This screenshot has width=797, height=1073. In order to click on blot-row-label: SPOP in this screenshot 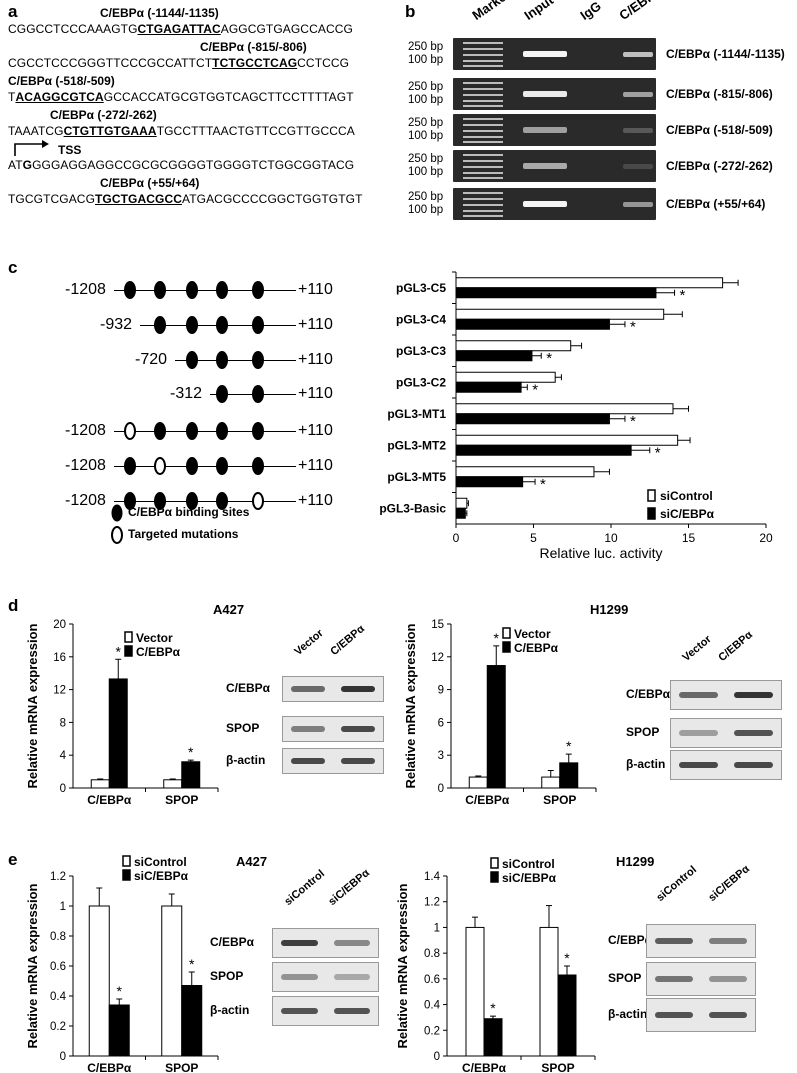, I will do `click(643, 732)`.